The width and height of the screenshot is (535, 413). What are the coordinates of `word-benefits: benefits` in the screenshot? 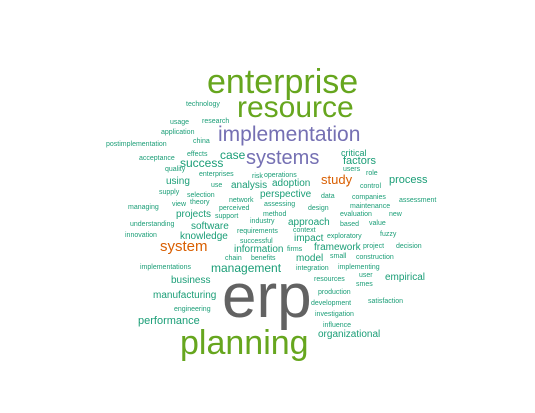 It's located at (263, 258).